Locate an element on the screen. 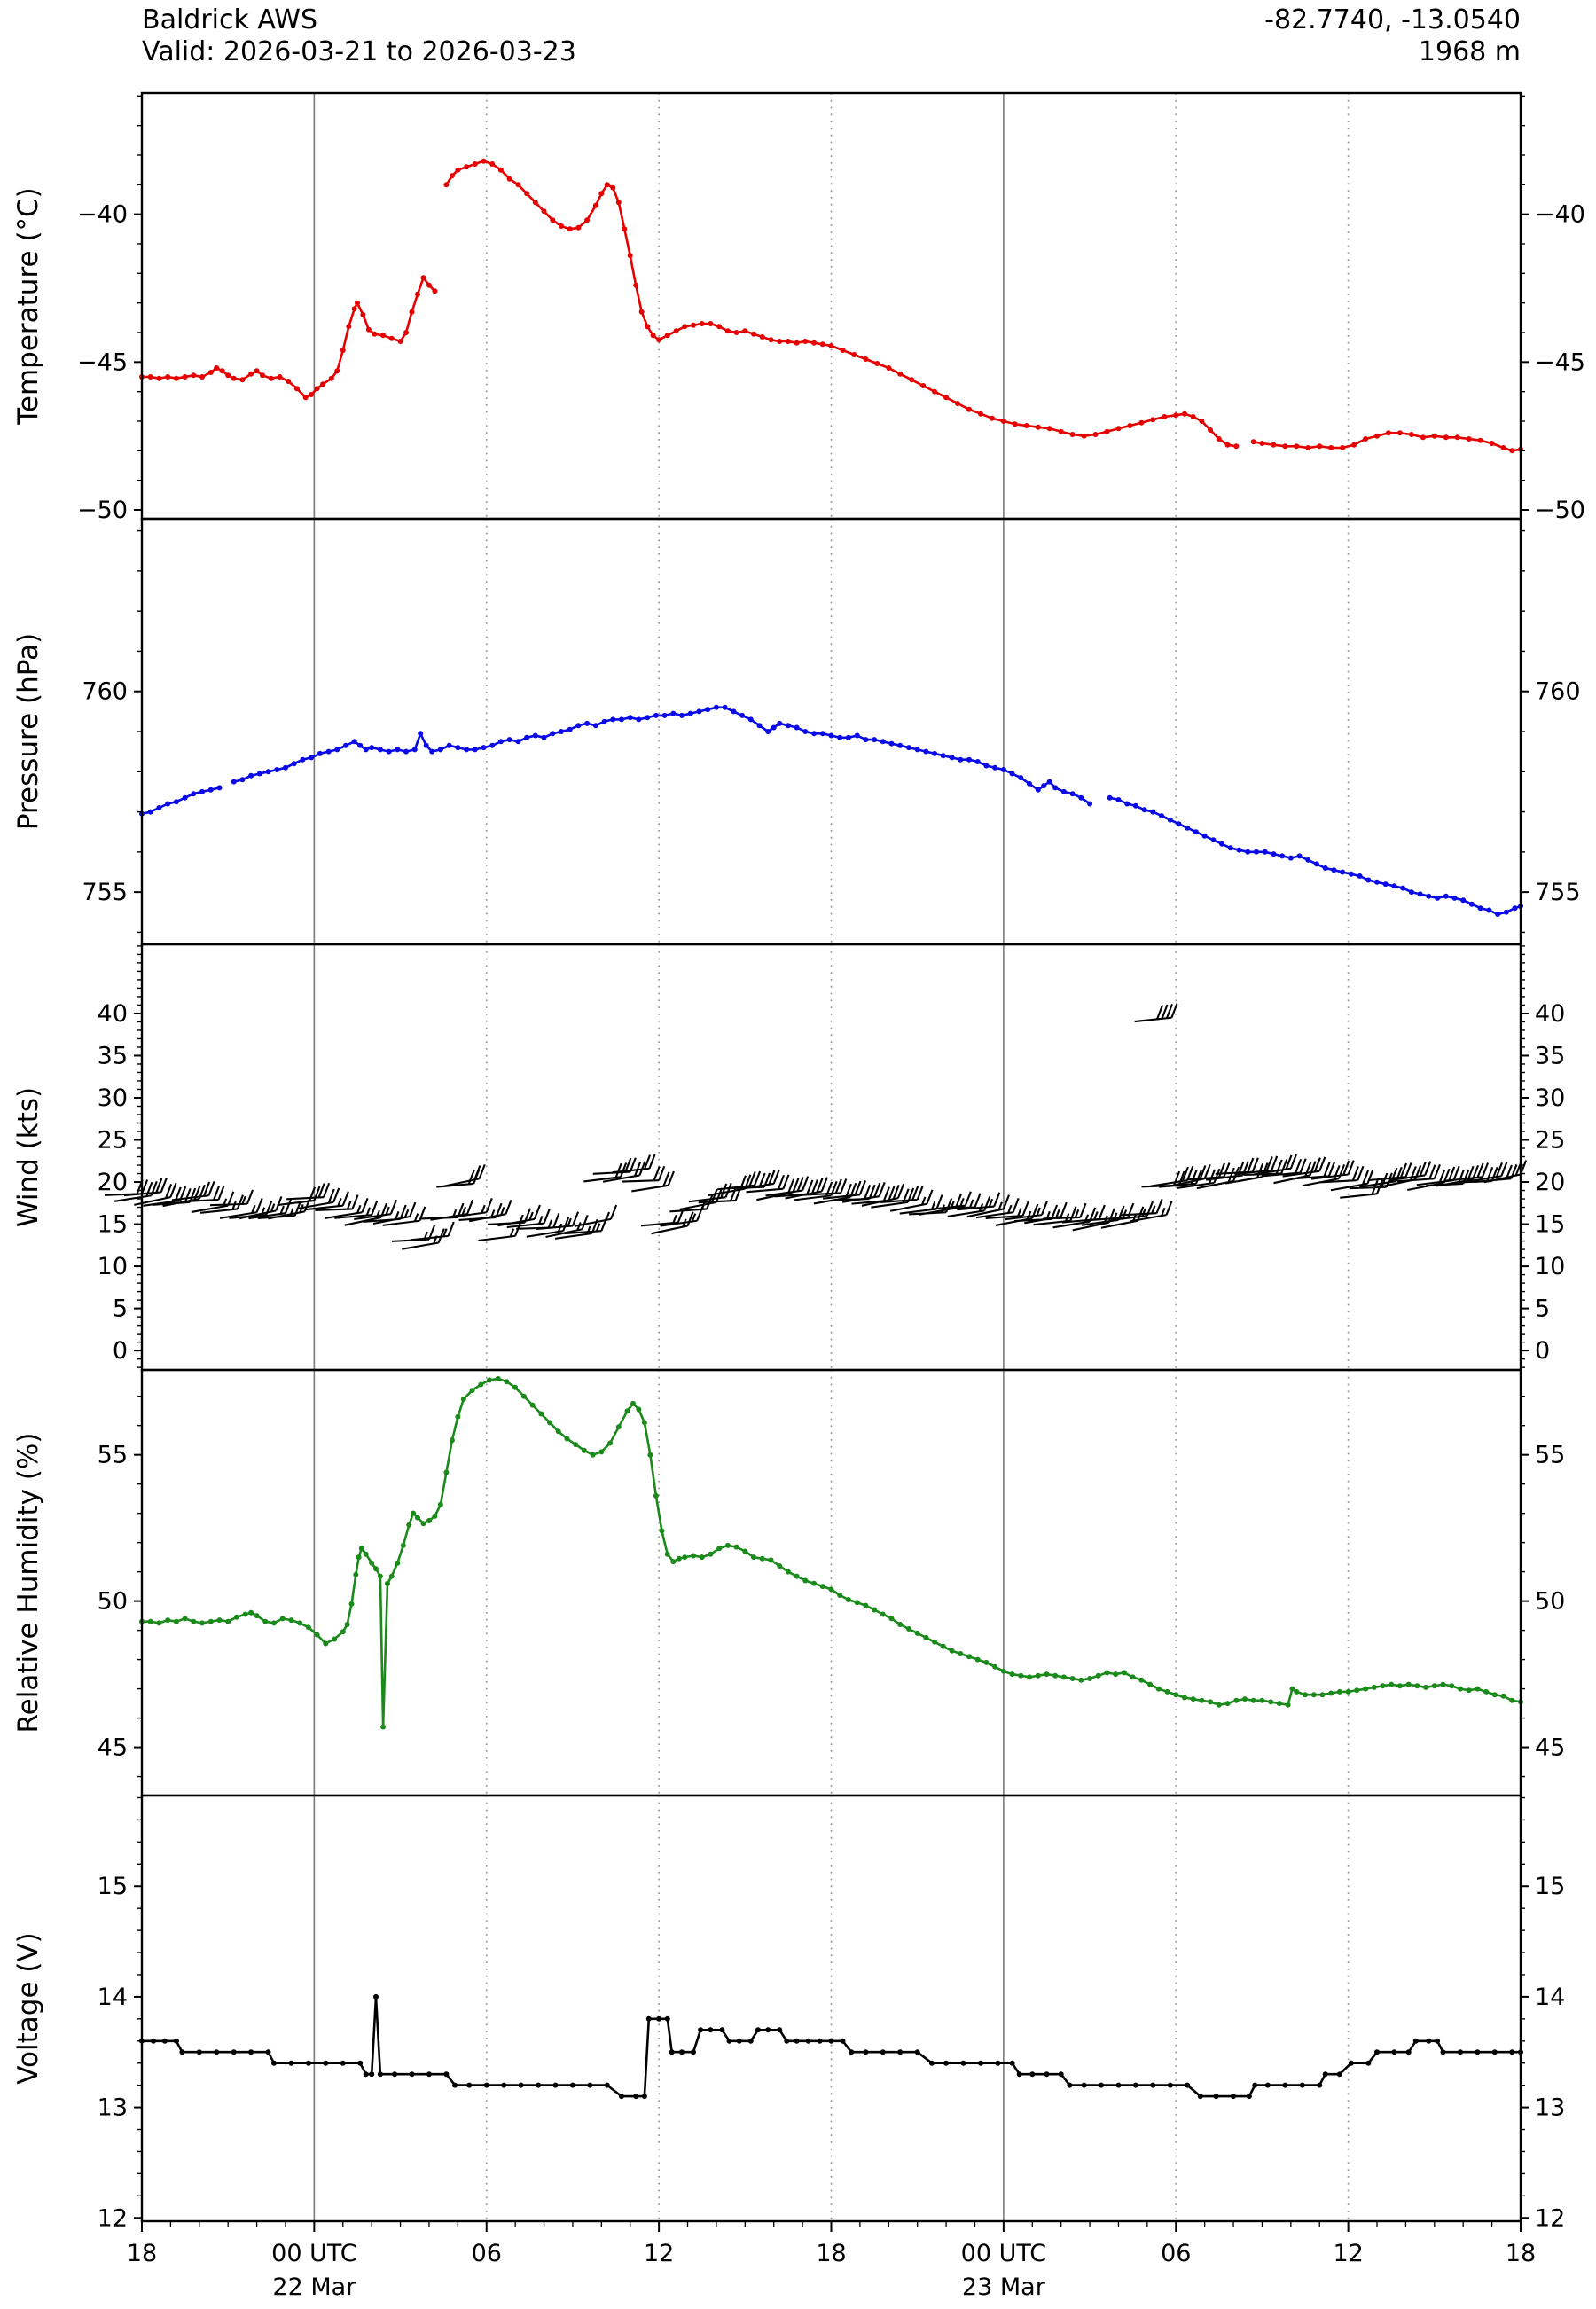 The height and width of the screenshot is (2309, 1596). y-tick-label: 760 is located at coordinates (105, 692).